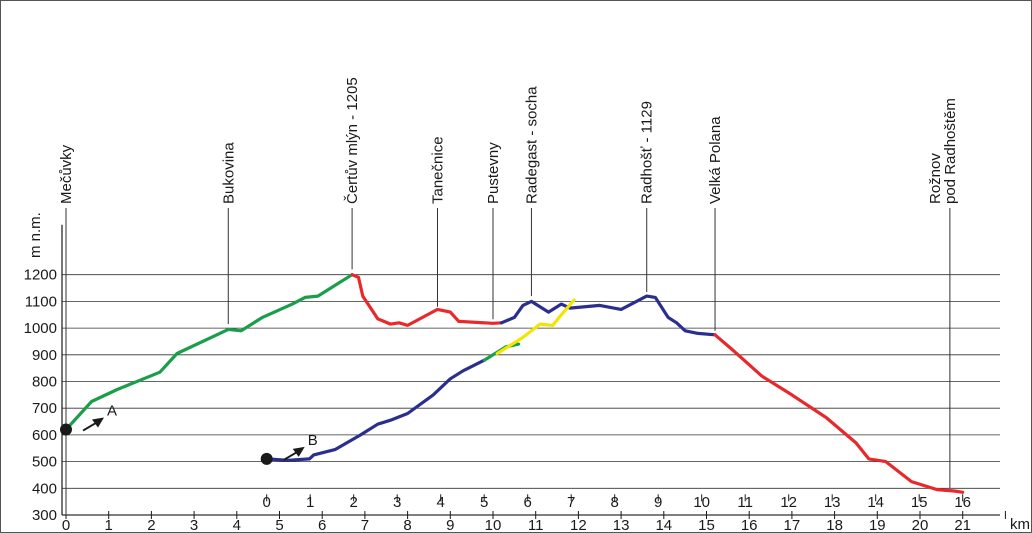  I want to click on x-main-tick-label: 1, so click(109, 525).